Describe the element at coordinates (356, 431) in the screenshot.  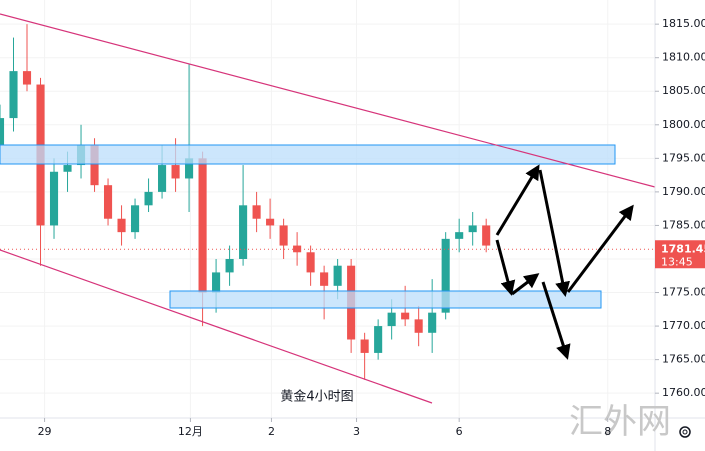
I see `x-tick-label: 3` at that location.